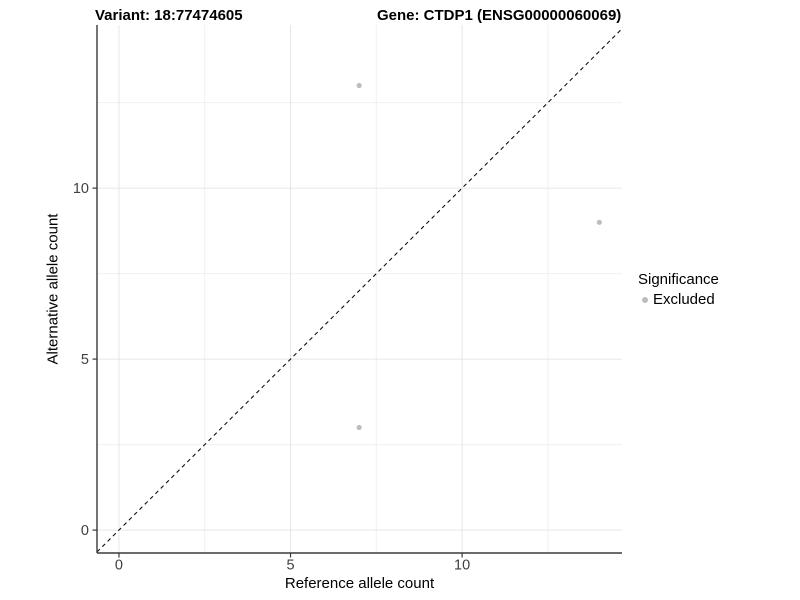 The image size is (800, 600). What do you see at coordinates (53, 289) in the screenshot?
I see `y-axis-title: Alternative allele count` at bounding box center [53, 289].